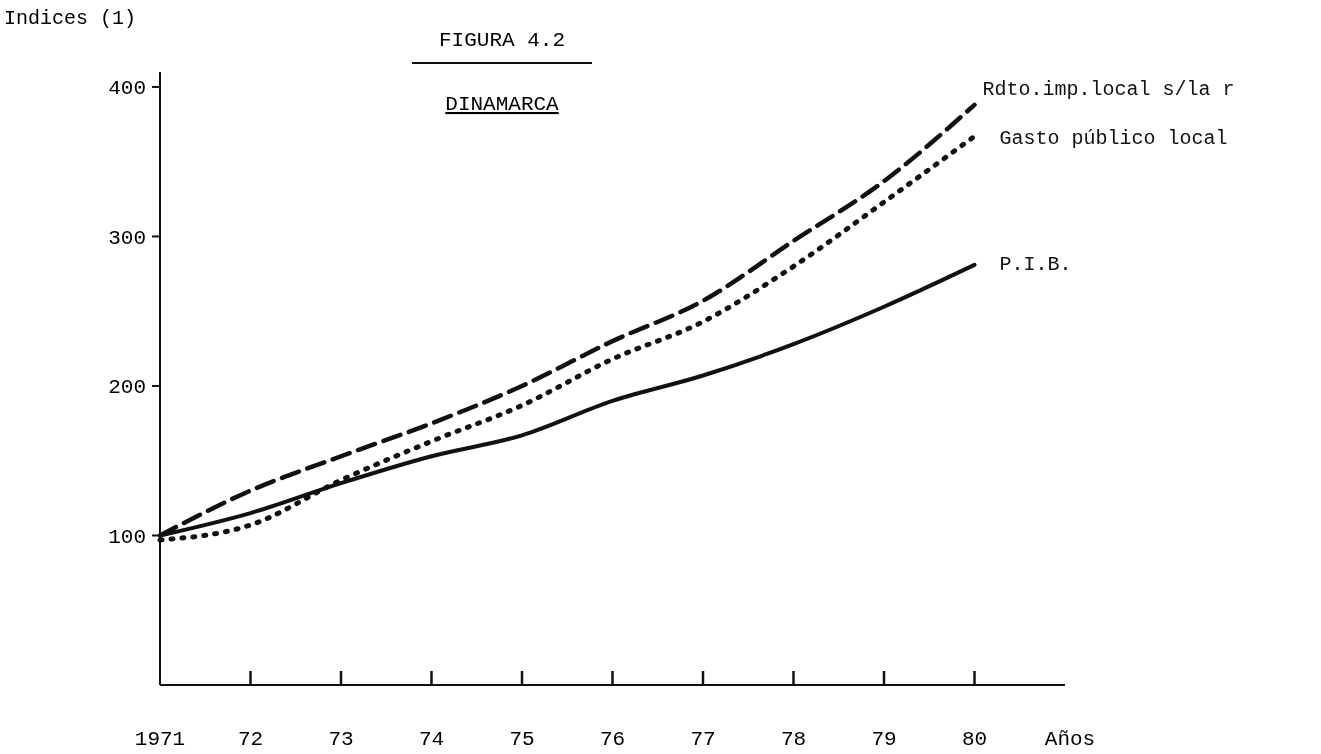 The width and height of the screenshot is (1321, 754). Describe the element at coordinates (250, 739) in the screenshot. I see `x-tick-label: 72` at that location.